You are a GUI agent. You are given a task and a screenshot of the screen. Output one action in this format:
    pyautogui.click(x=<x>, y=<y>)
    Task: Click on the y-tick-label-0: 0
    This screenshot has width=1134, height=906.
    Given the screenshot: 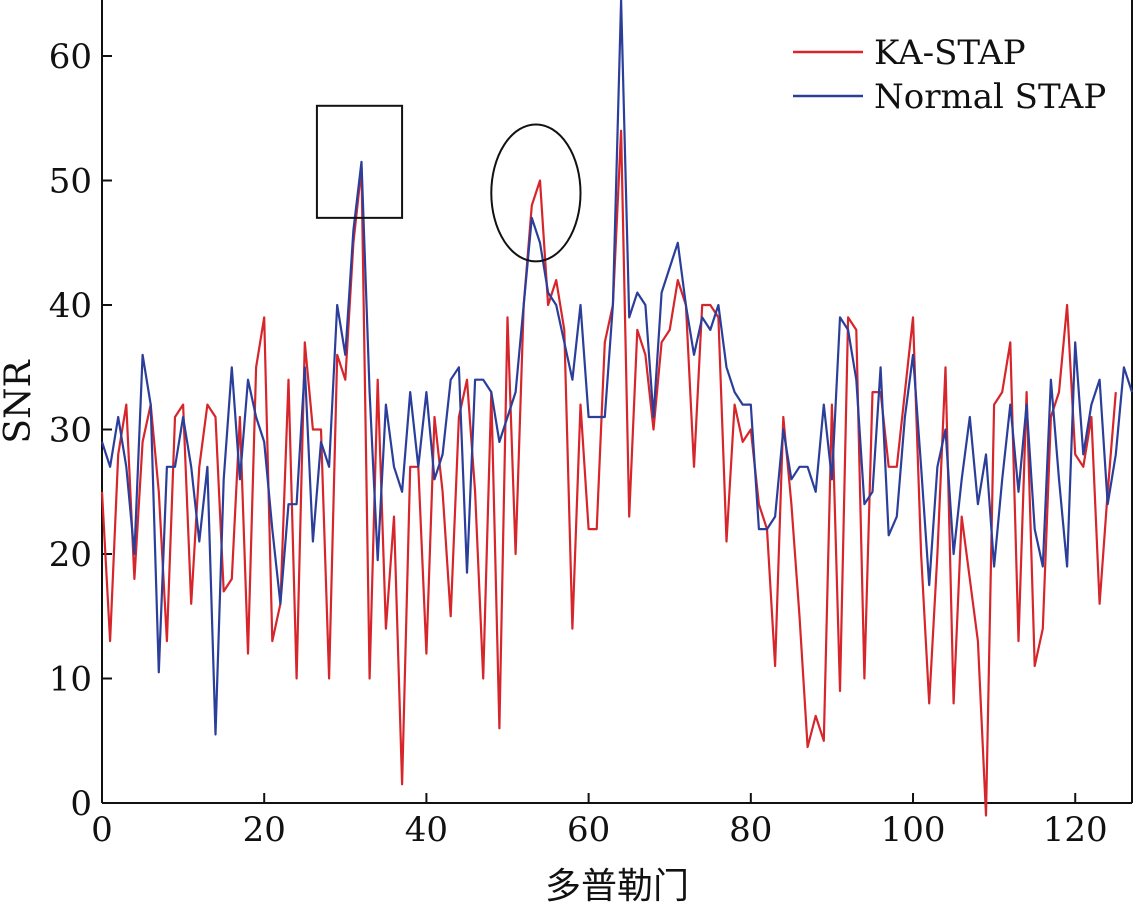 What is the action you would take?
    pyautogui.click(x=81, y=804)
    